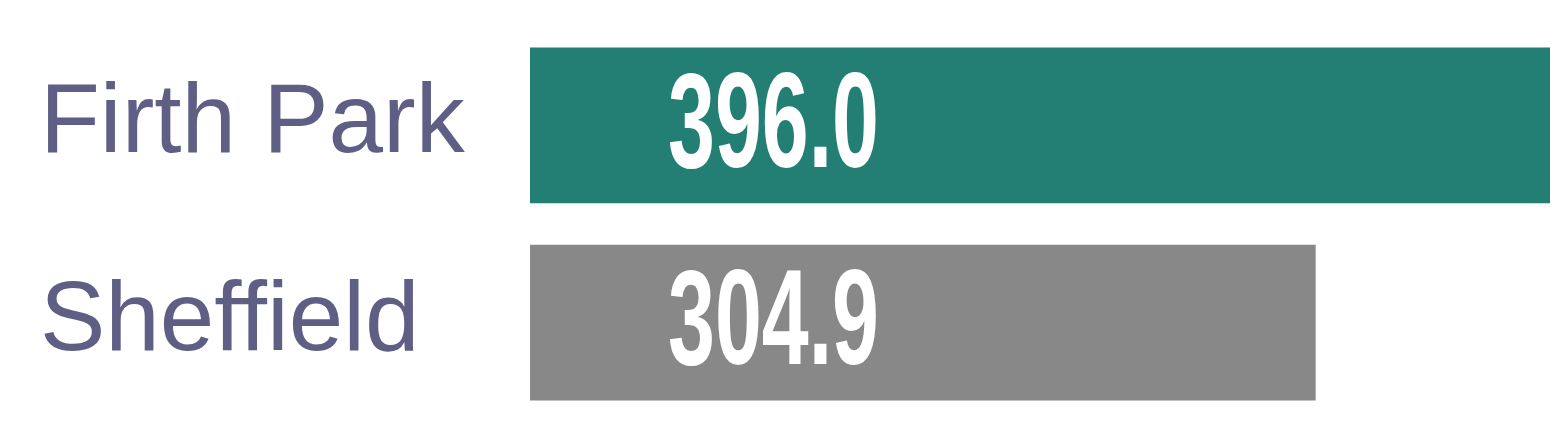 The height and width of the screenshot is (433, 1562). What do you see at coordinates (253, 118) in the screenshot?
I see `y-tick-label: Firth Park` at bounding box center [253, 118].